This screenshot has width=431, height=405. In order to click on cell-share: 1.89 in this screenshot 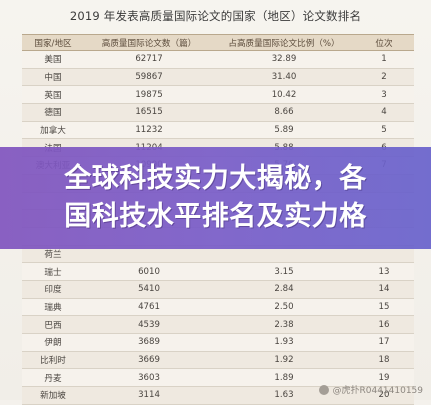, I will do `click(284, 378)`.